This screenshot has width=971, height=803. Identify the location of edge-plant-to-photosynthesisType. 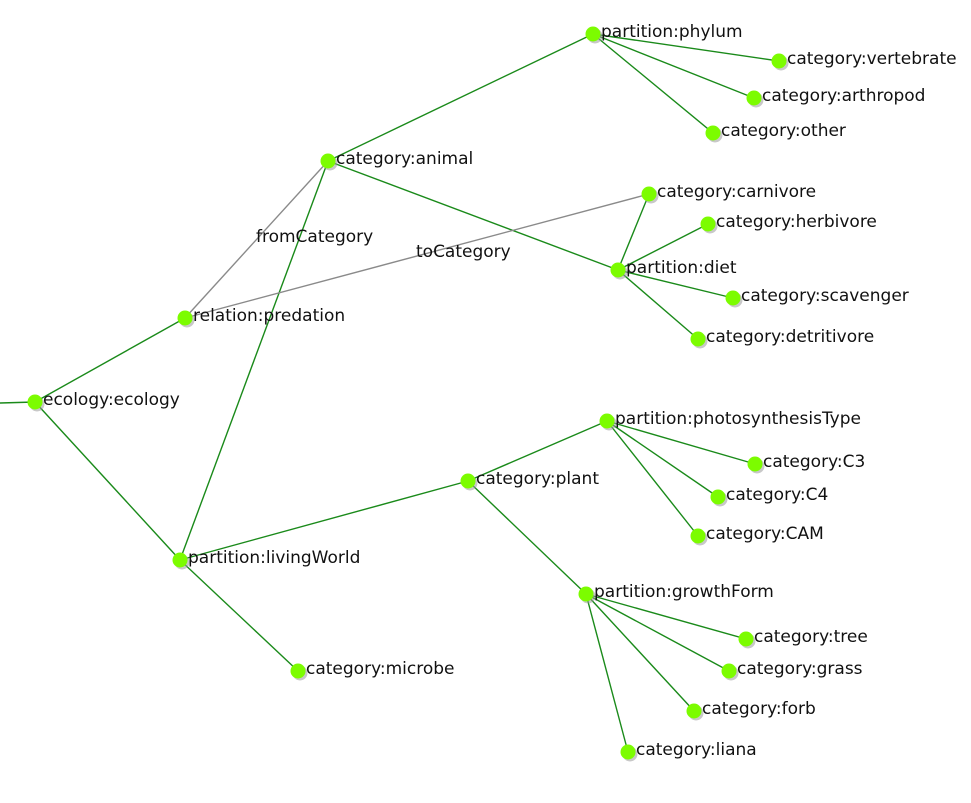
(537, 451).